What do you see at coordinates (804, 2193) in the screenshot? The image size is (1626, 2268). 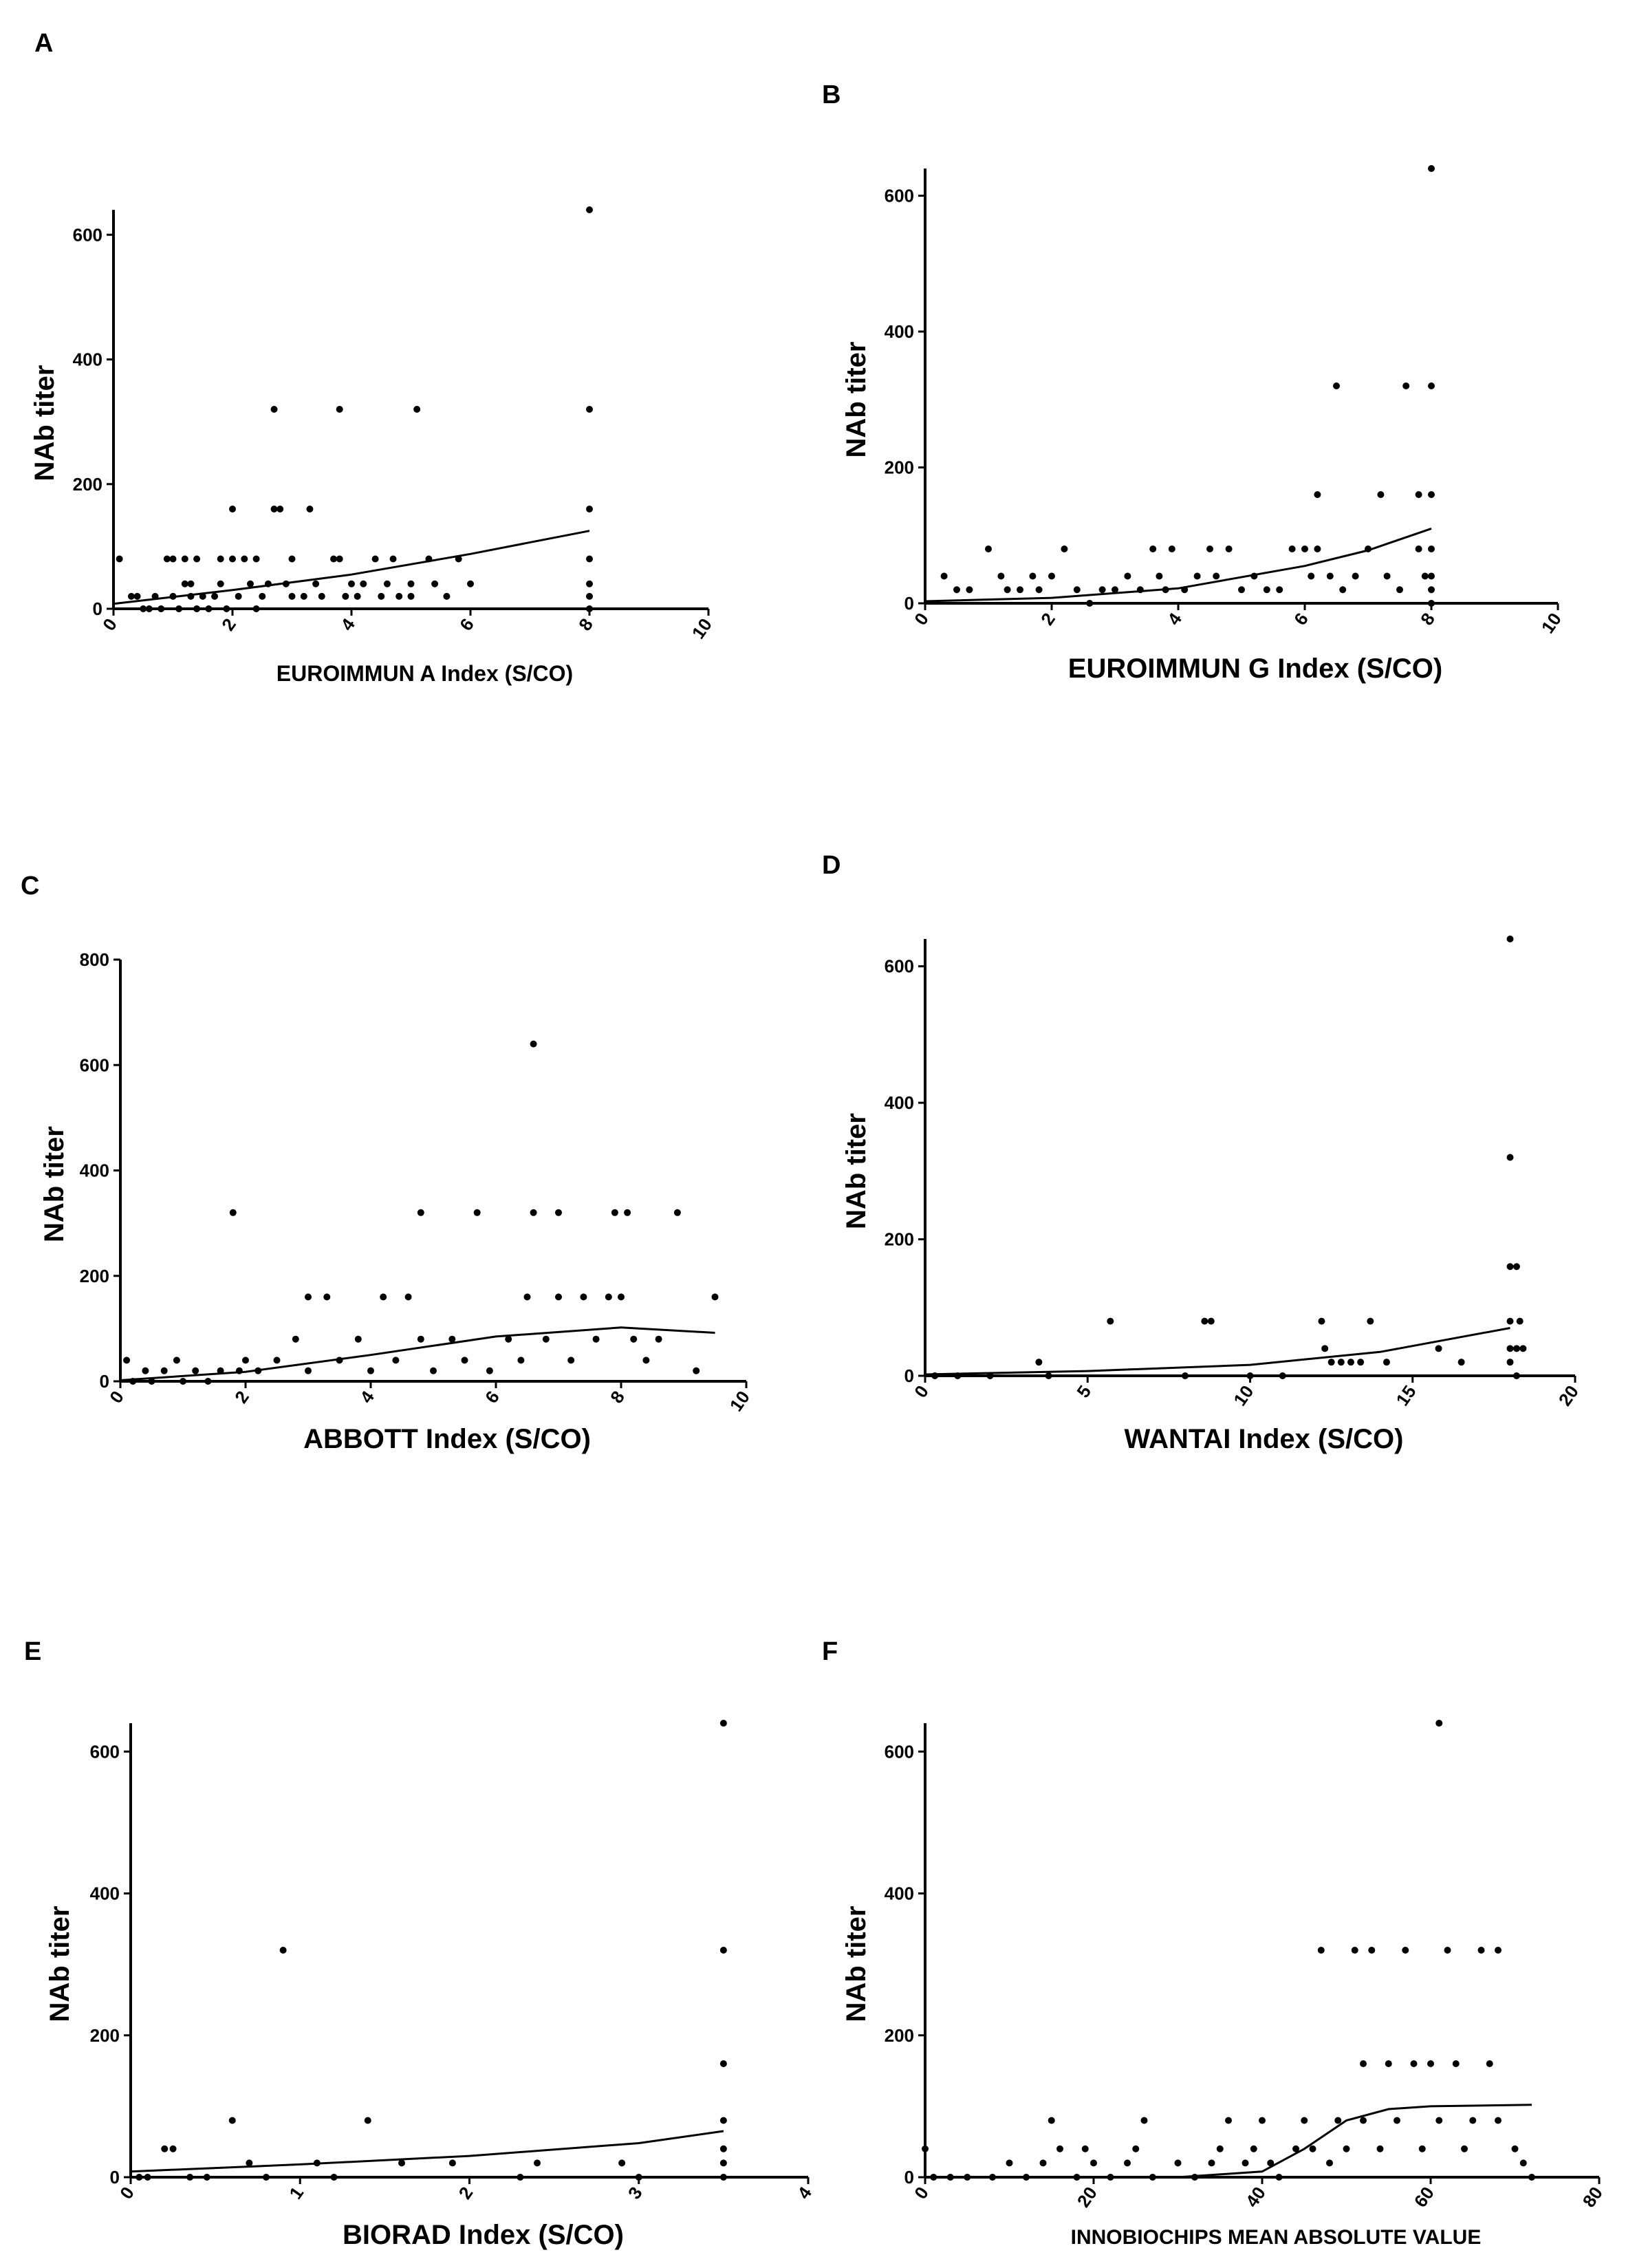 I see `panel-e-x-tick-label: 4` at bounding box center [804, 2193].